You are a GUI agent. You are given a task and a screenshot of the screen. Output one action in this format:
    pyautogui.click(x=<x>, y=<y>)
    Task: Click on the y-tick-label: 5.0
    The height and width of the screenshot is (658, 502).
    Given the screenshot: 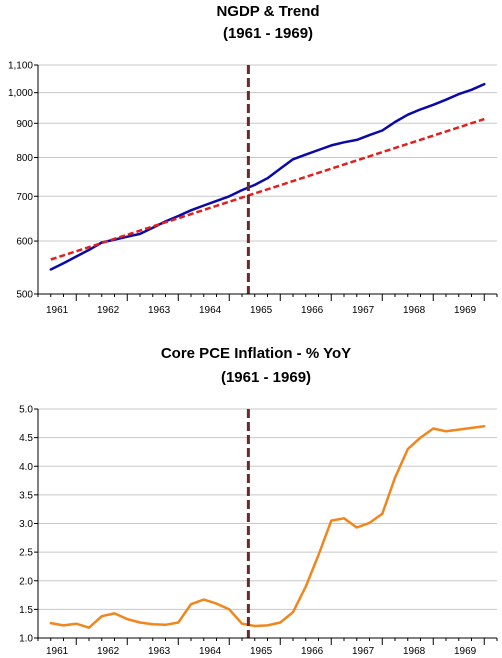 What is the action you would take?
    pyautogui.click(x=26, y=410)
    